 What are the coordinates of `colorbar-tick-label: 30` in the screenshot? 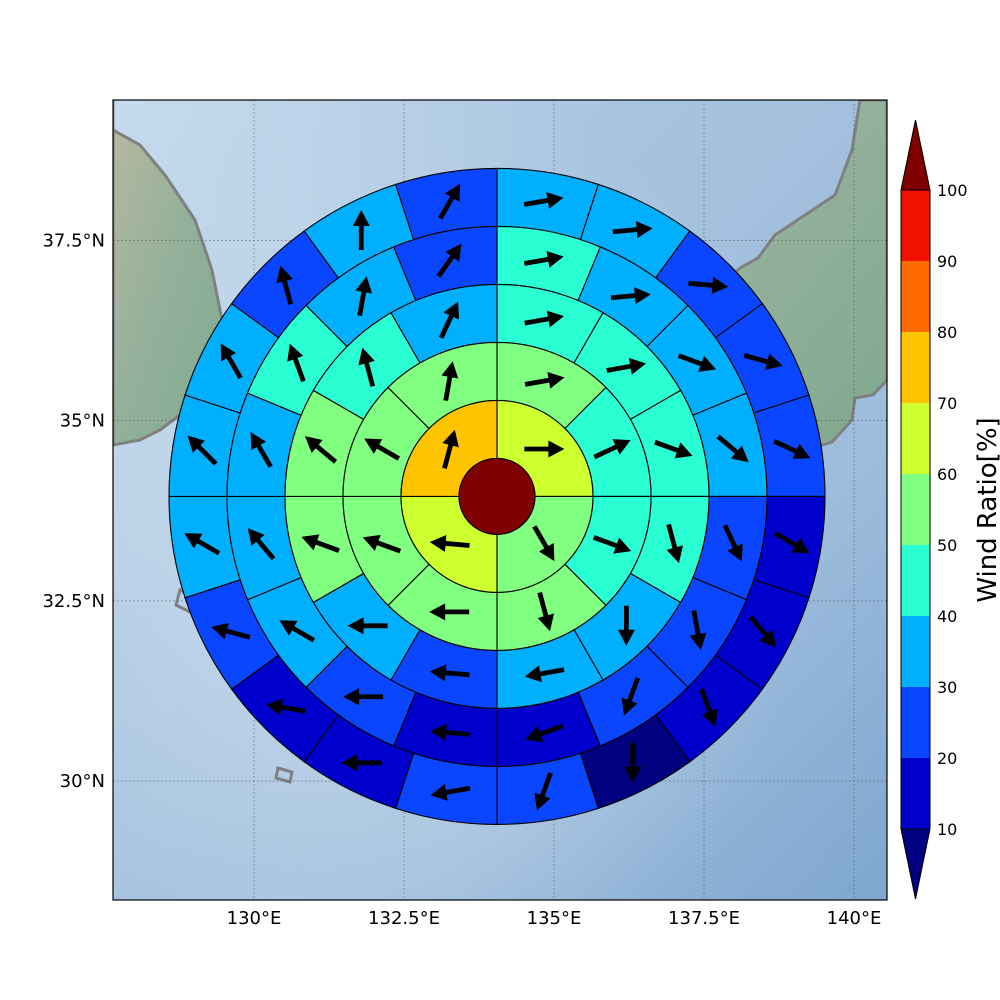 It's located at (947, 687).